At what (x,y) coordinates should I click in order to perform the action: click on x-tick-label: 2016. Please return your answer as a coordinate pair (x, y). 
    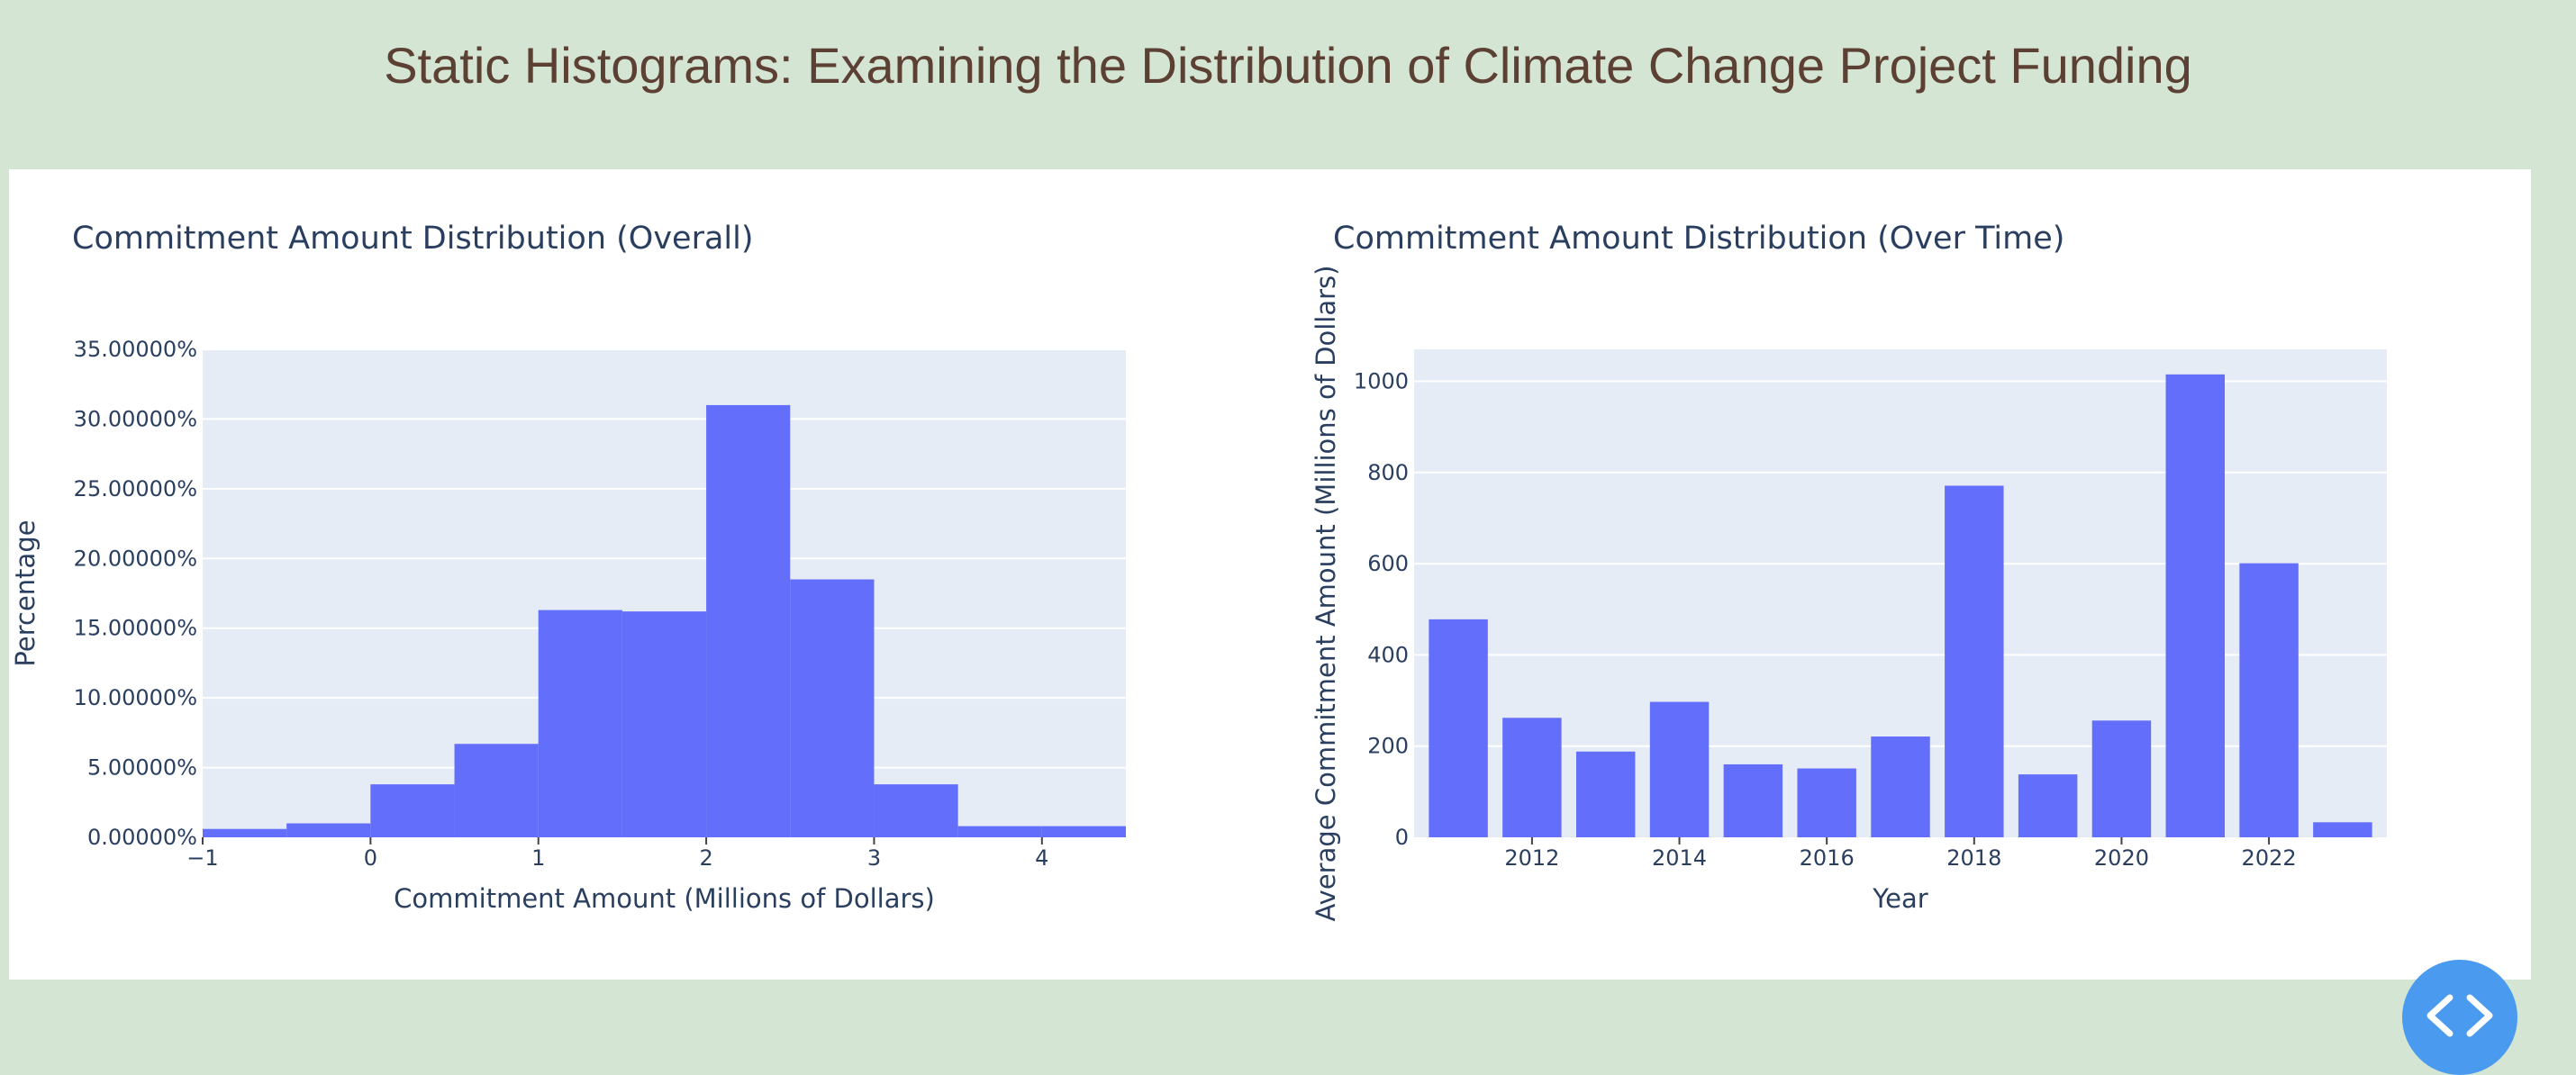
    Looking at the image, I should click on (1827, 858).